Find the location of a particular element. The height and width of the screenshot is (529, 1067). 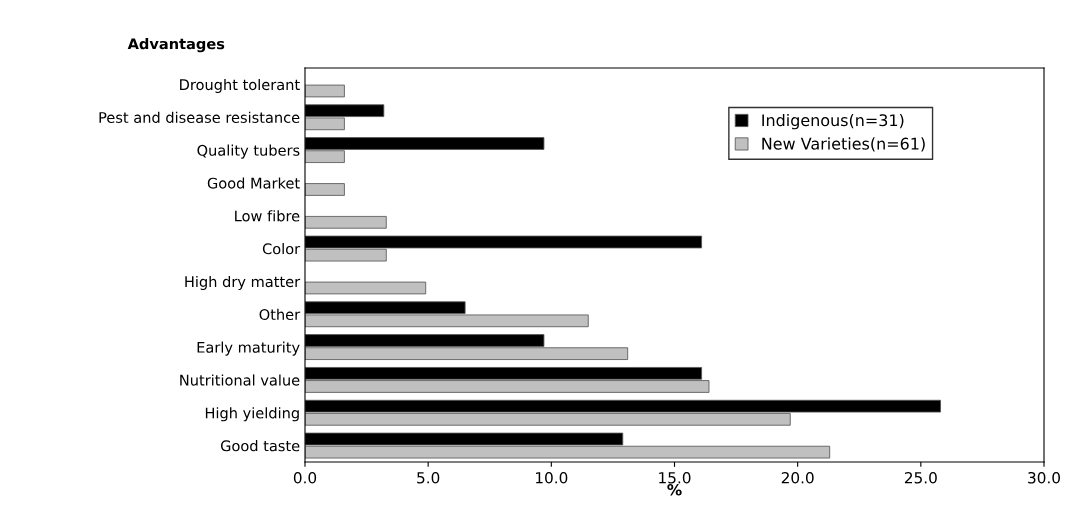

y-tick-label: Nutritional value is located at coordinates (240, 380).